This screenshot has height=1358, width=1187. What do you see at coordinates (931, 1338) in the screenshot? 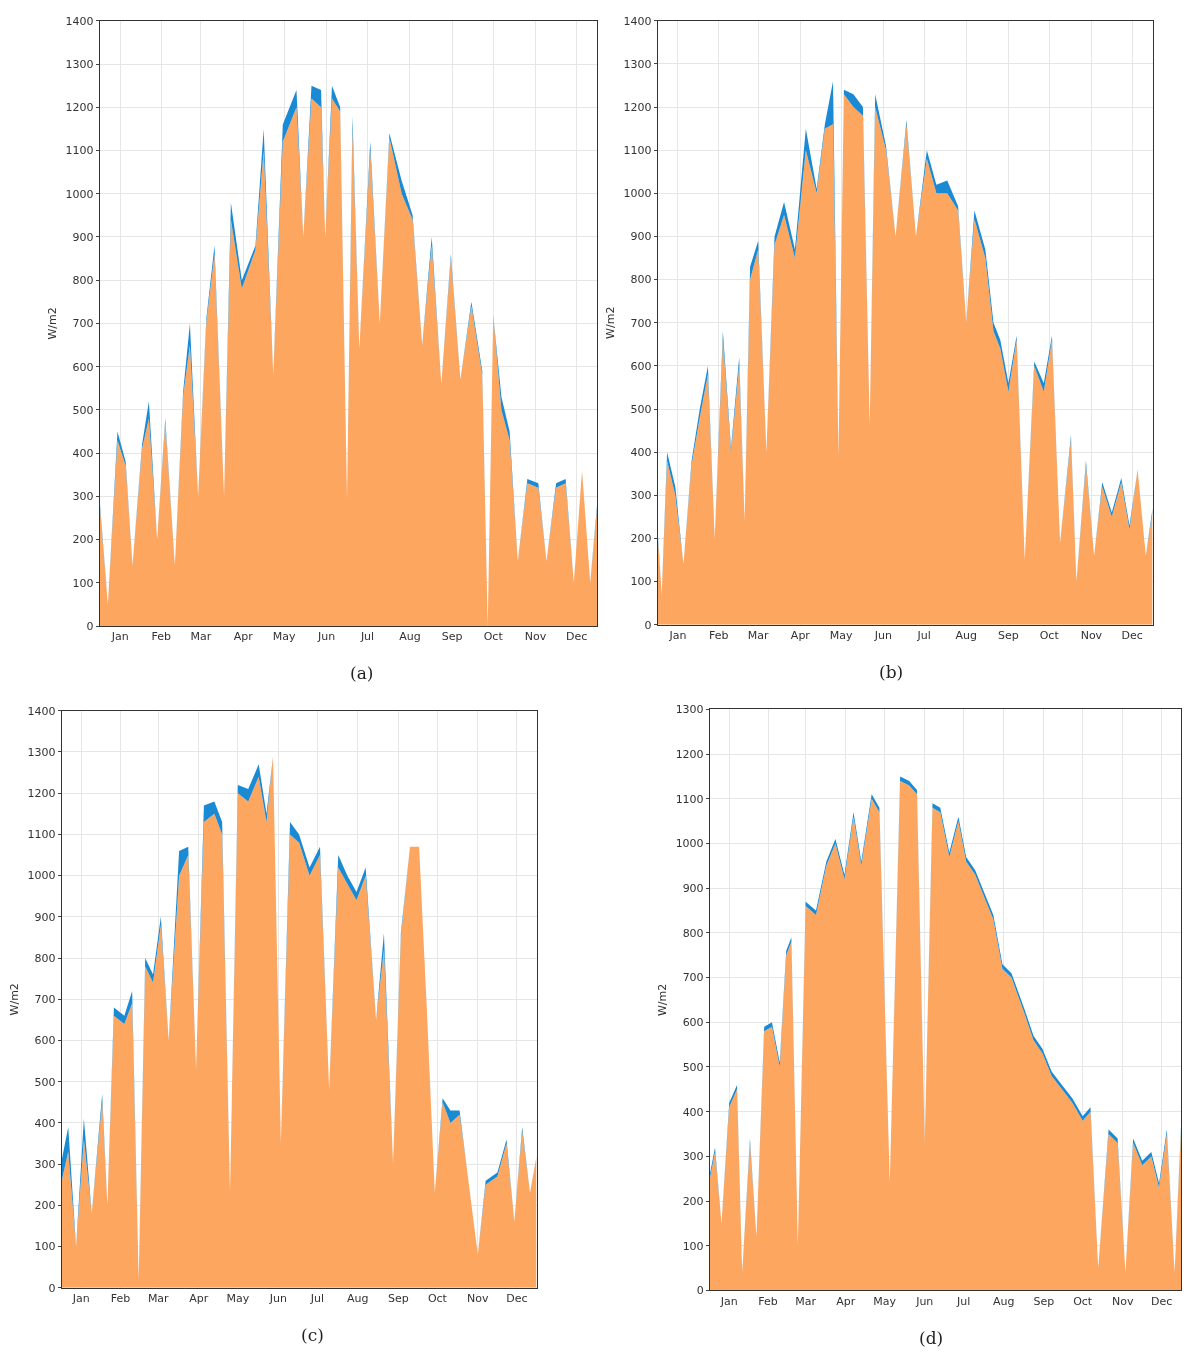
I see `text: (d)` at bounding box center [931, 1338].